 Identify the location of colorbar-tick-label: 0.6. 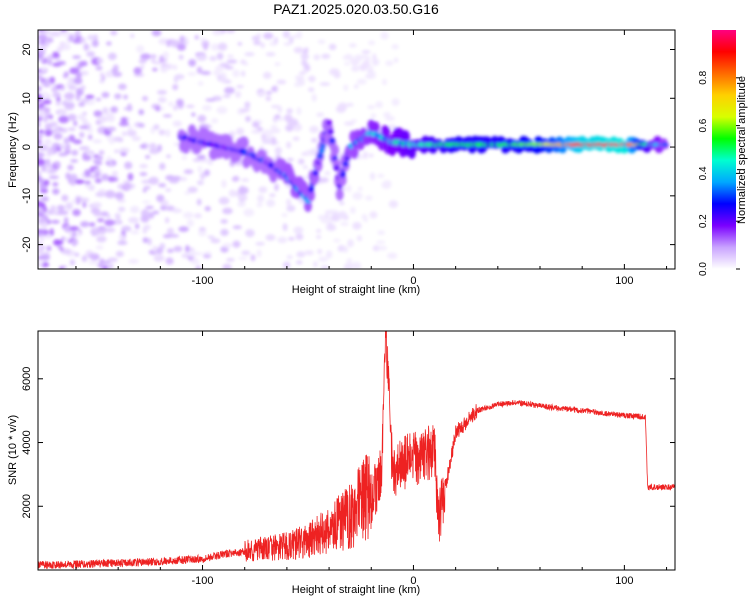
(703, 125).